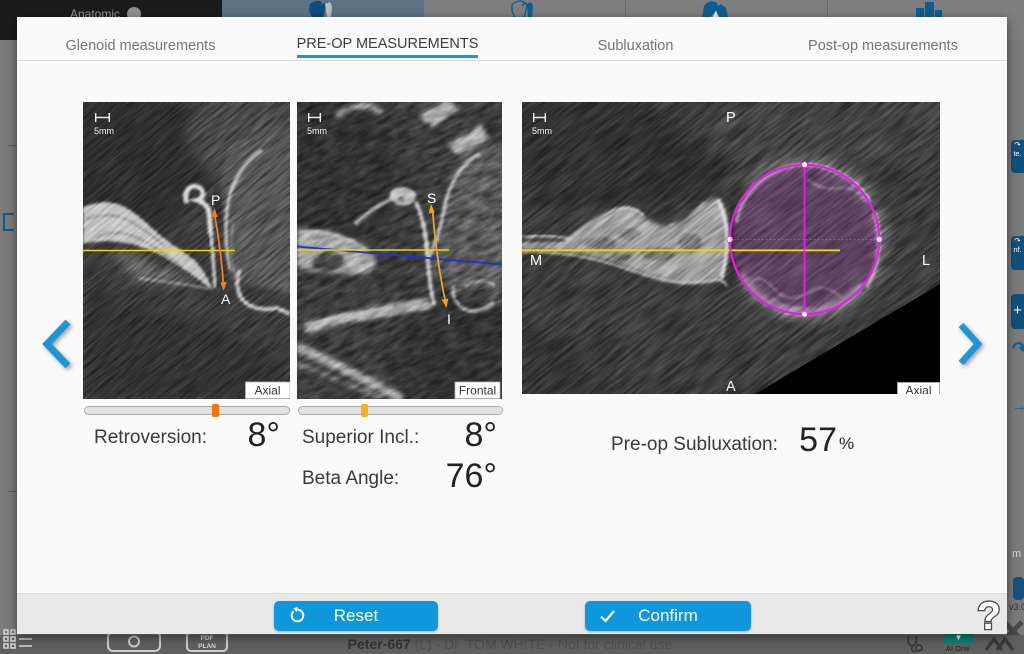 This screenshot has height=654, width=1024. What do you see at coordinates (207, 638) in the screenshot?
I see `svg-text: PDF` at bounding box center [207, 638].